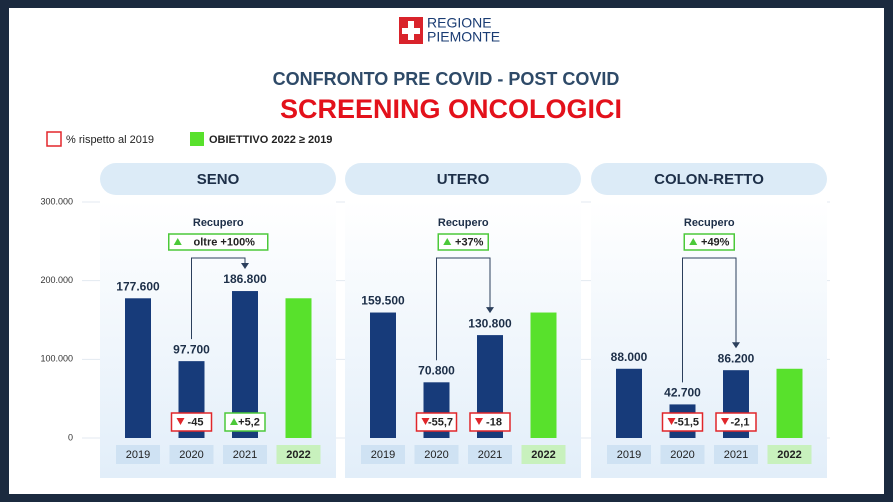 The image size is (893, 502). What do you see at coordinates (245, 279) in the screenshot?
I see `value-label: 186.800` at bounding box center [245, 279].